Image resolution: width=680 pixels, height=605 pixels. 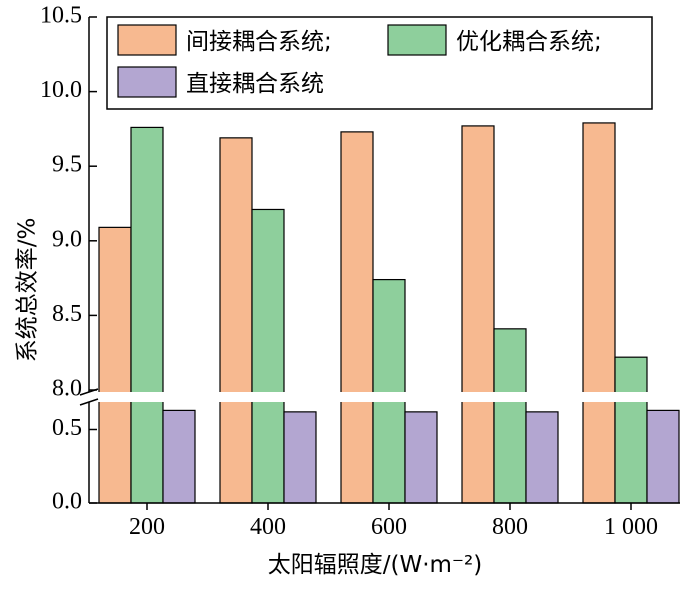 I want to click on y-tick-label: 10.5, so click(x=61, y=16).